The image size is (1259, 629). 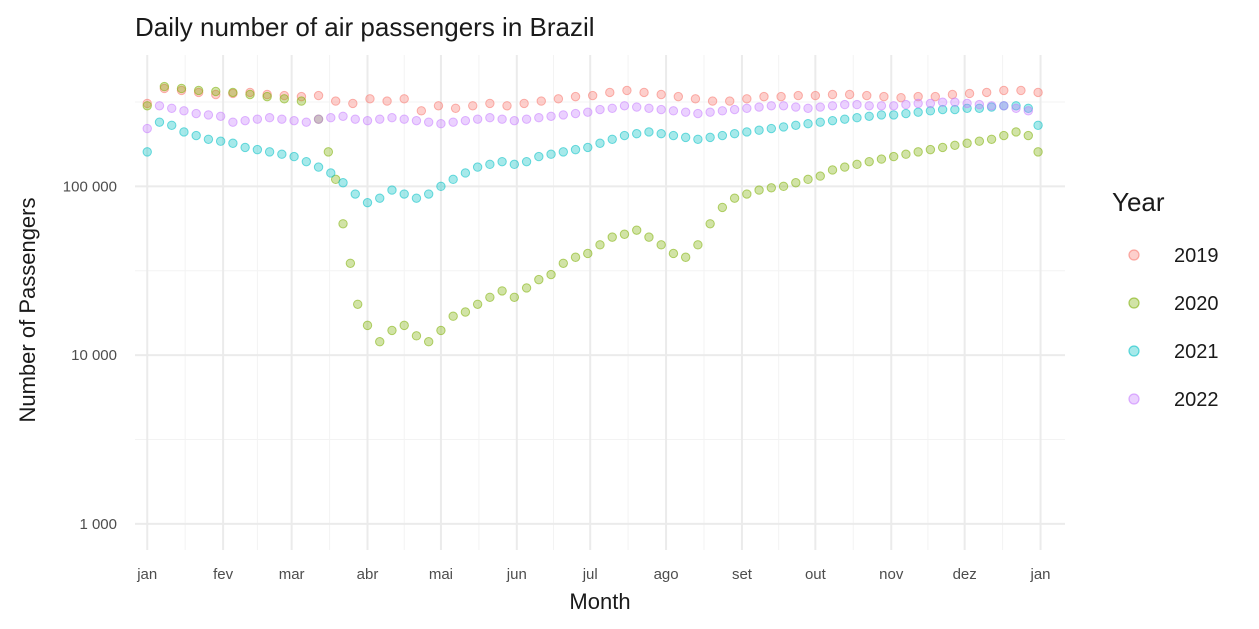 I want to click on x-tick-label: abr, so click(x=368, y=574).